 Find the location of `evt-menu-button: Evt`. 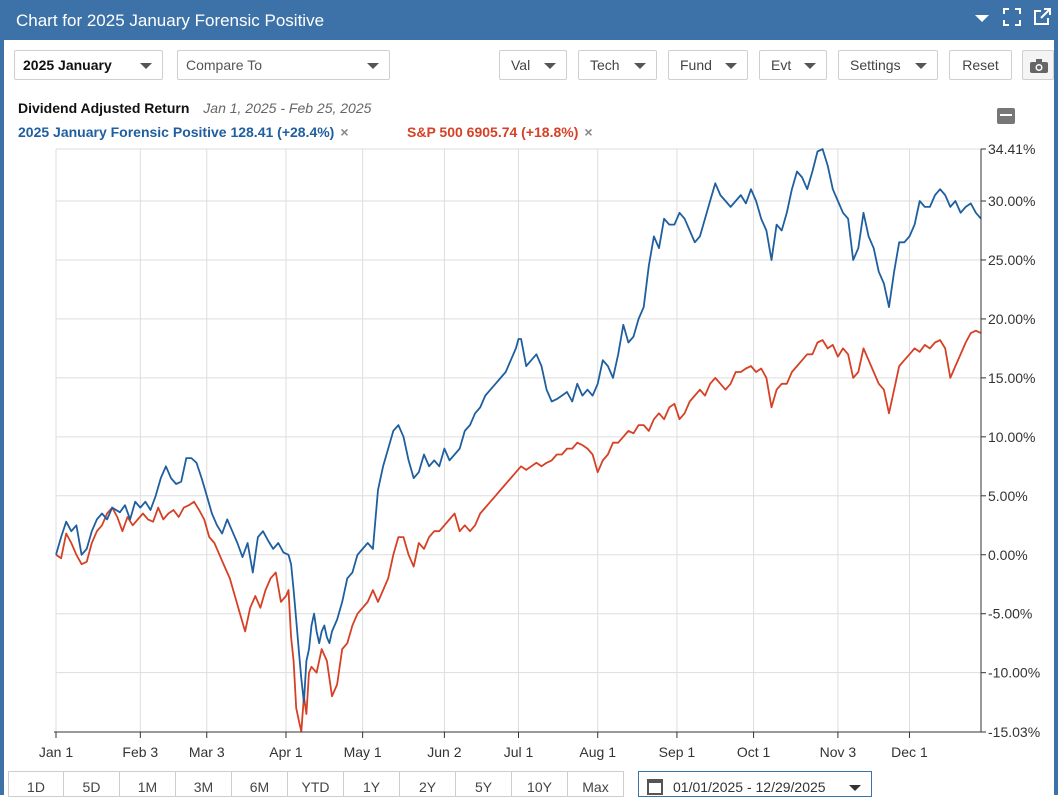

evt-menu-button: Evt is located at coordinates (793, 65).